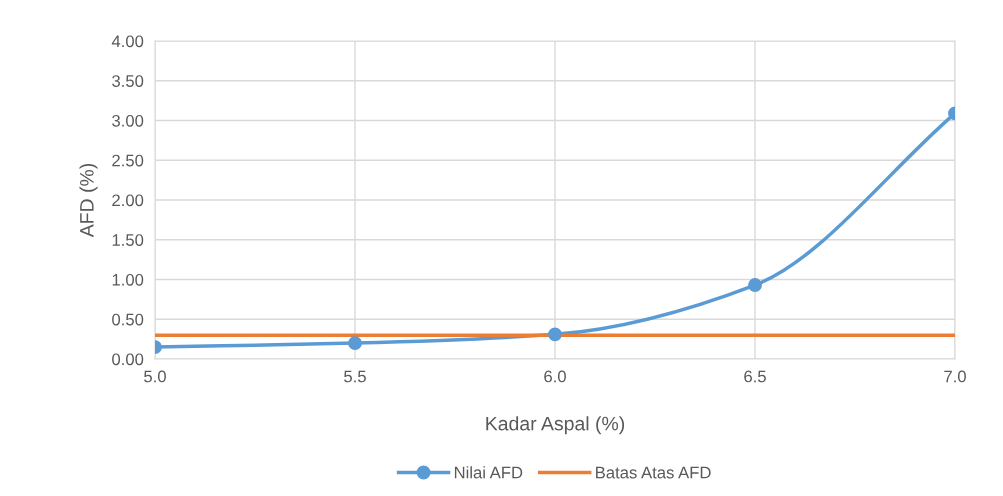  What do you see at coordinates (128, 120) in the screenshot?
I see `y-tick-label: 3.00` at bounding box center [128, 120].